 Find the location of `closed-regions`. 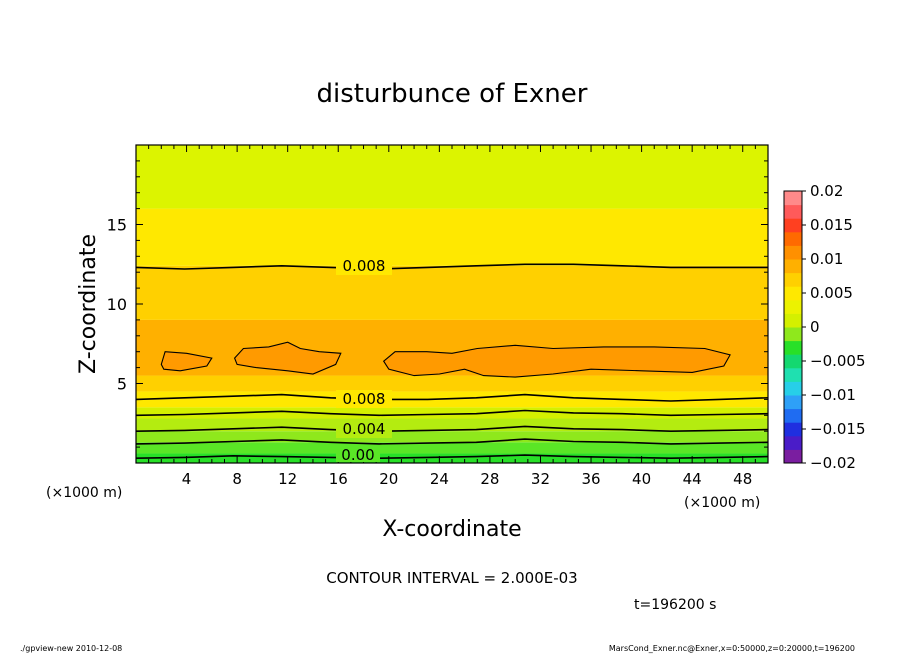

closed-regions is located at coordinates (445, 359).